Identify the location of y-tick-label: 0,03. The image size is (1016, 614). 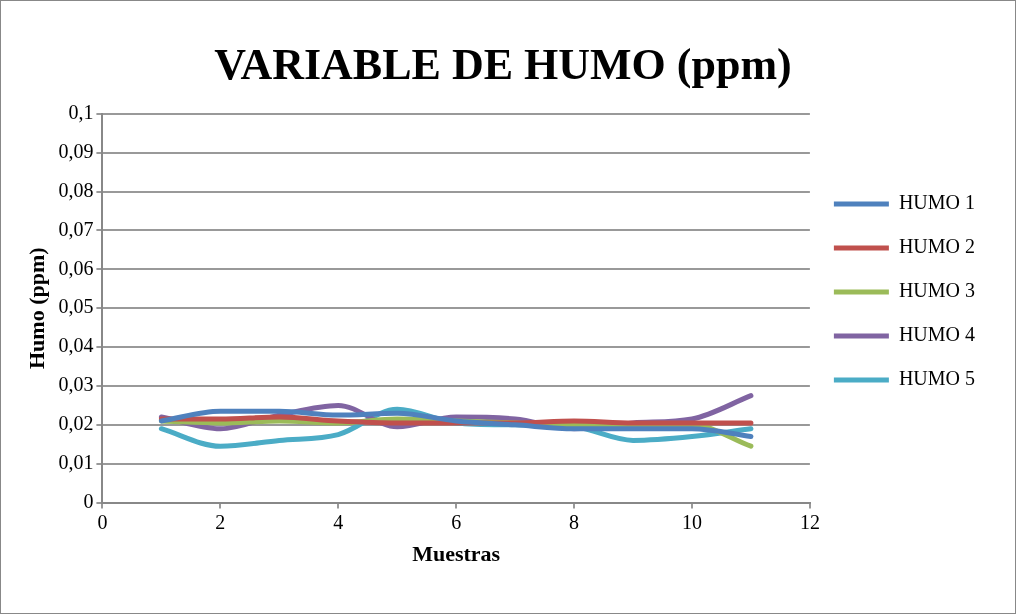
(76, 384).